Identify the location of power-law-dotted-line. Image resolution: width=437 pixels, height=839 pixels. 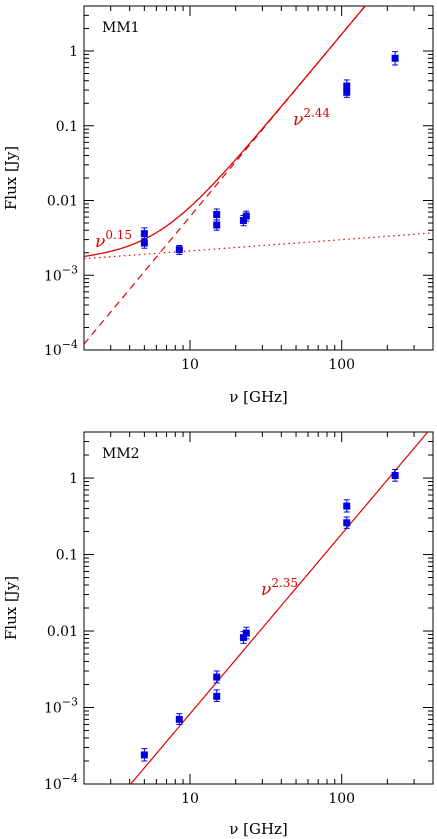
(258, 246).